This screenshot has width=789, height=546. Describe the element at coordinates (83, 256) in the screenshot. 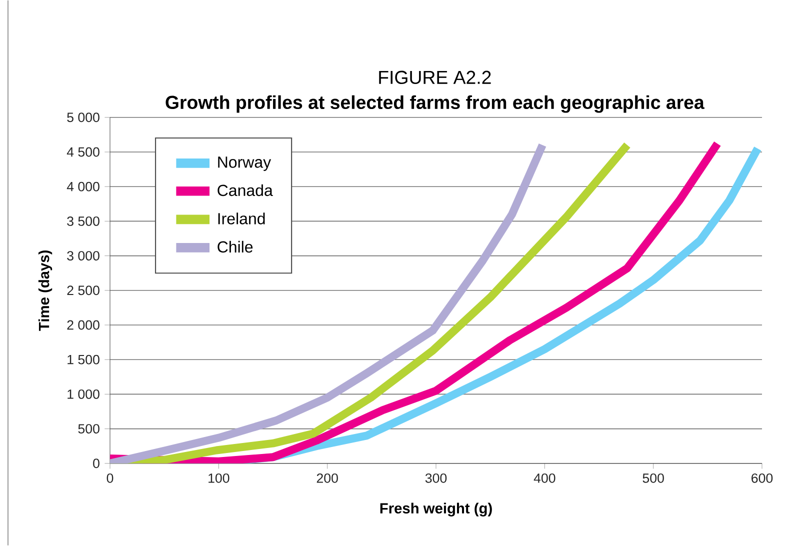

I see `y-tick-label: 3 000` at that location.